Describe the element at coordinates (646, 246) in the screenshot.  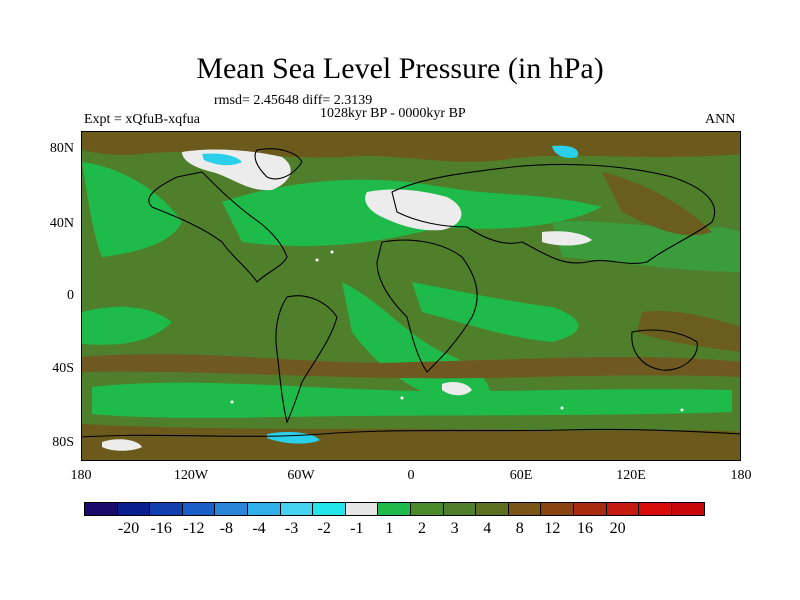
I see `green-band-pacific-mid` at that location.